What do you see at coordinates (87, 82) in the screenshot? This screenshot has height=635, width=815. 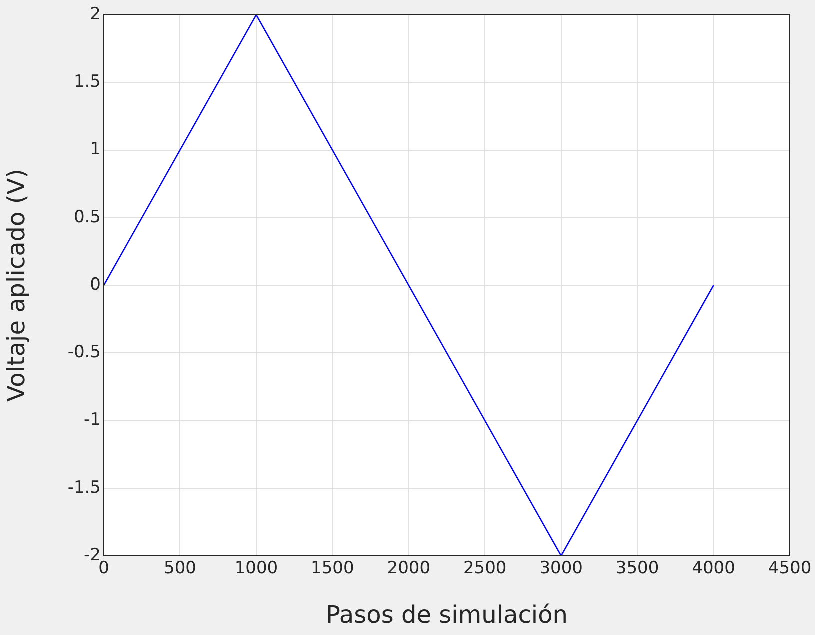 I see `y-tick-label: 1.5` at bounding box center [87, 82].